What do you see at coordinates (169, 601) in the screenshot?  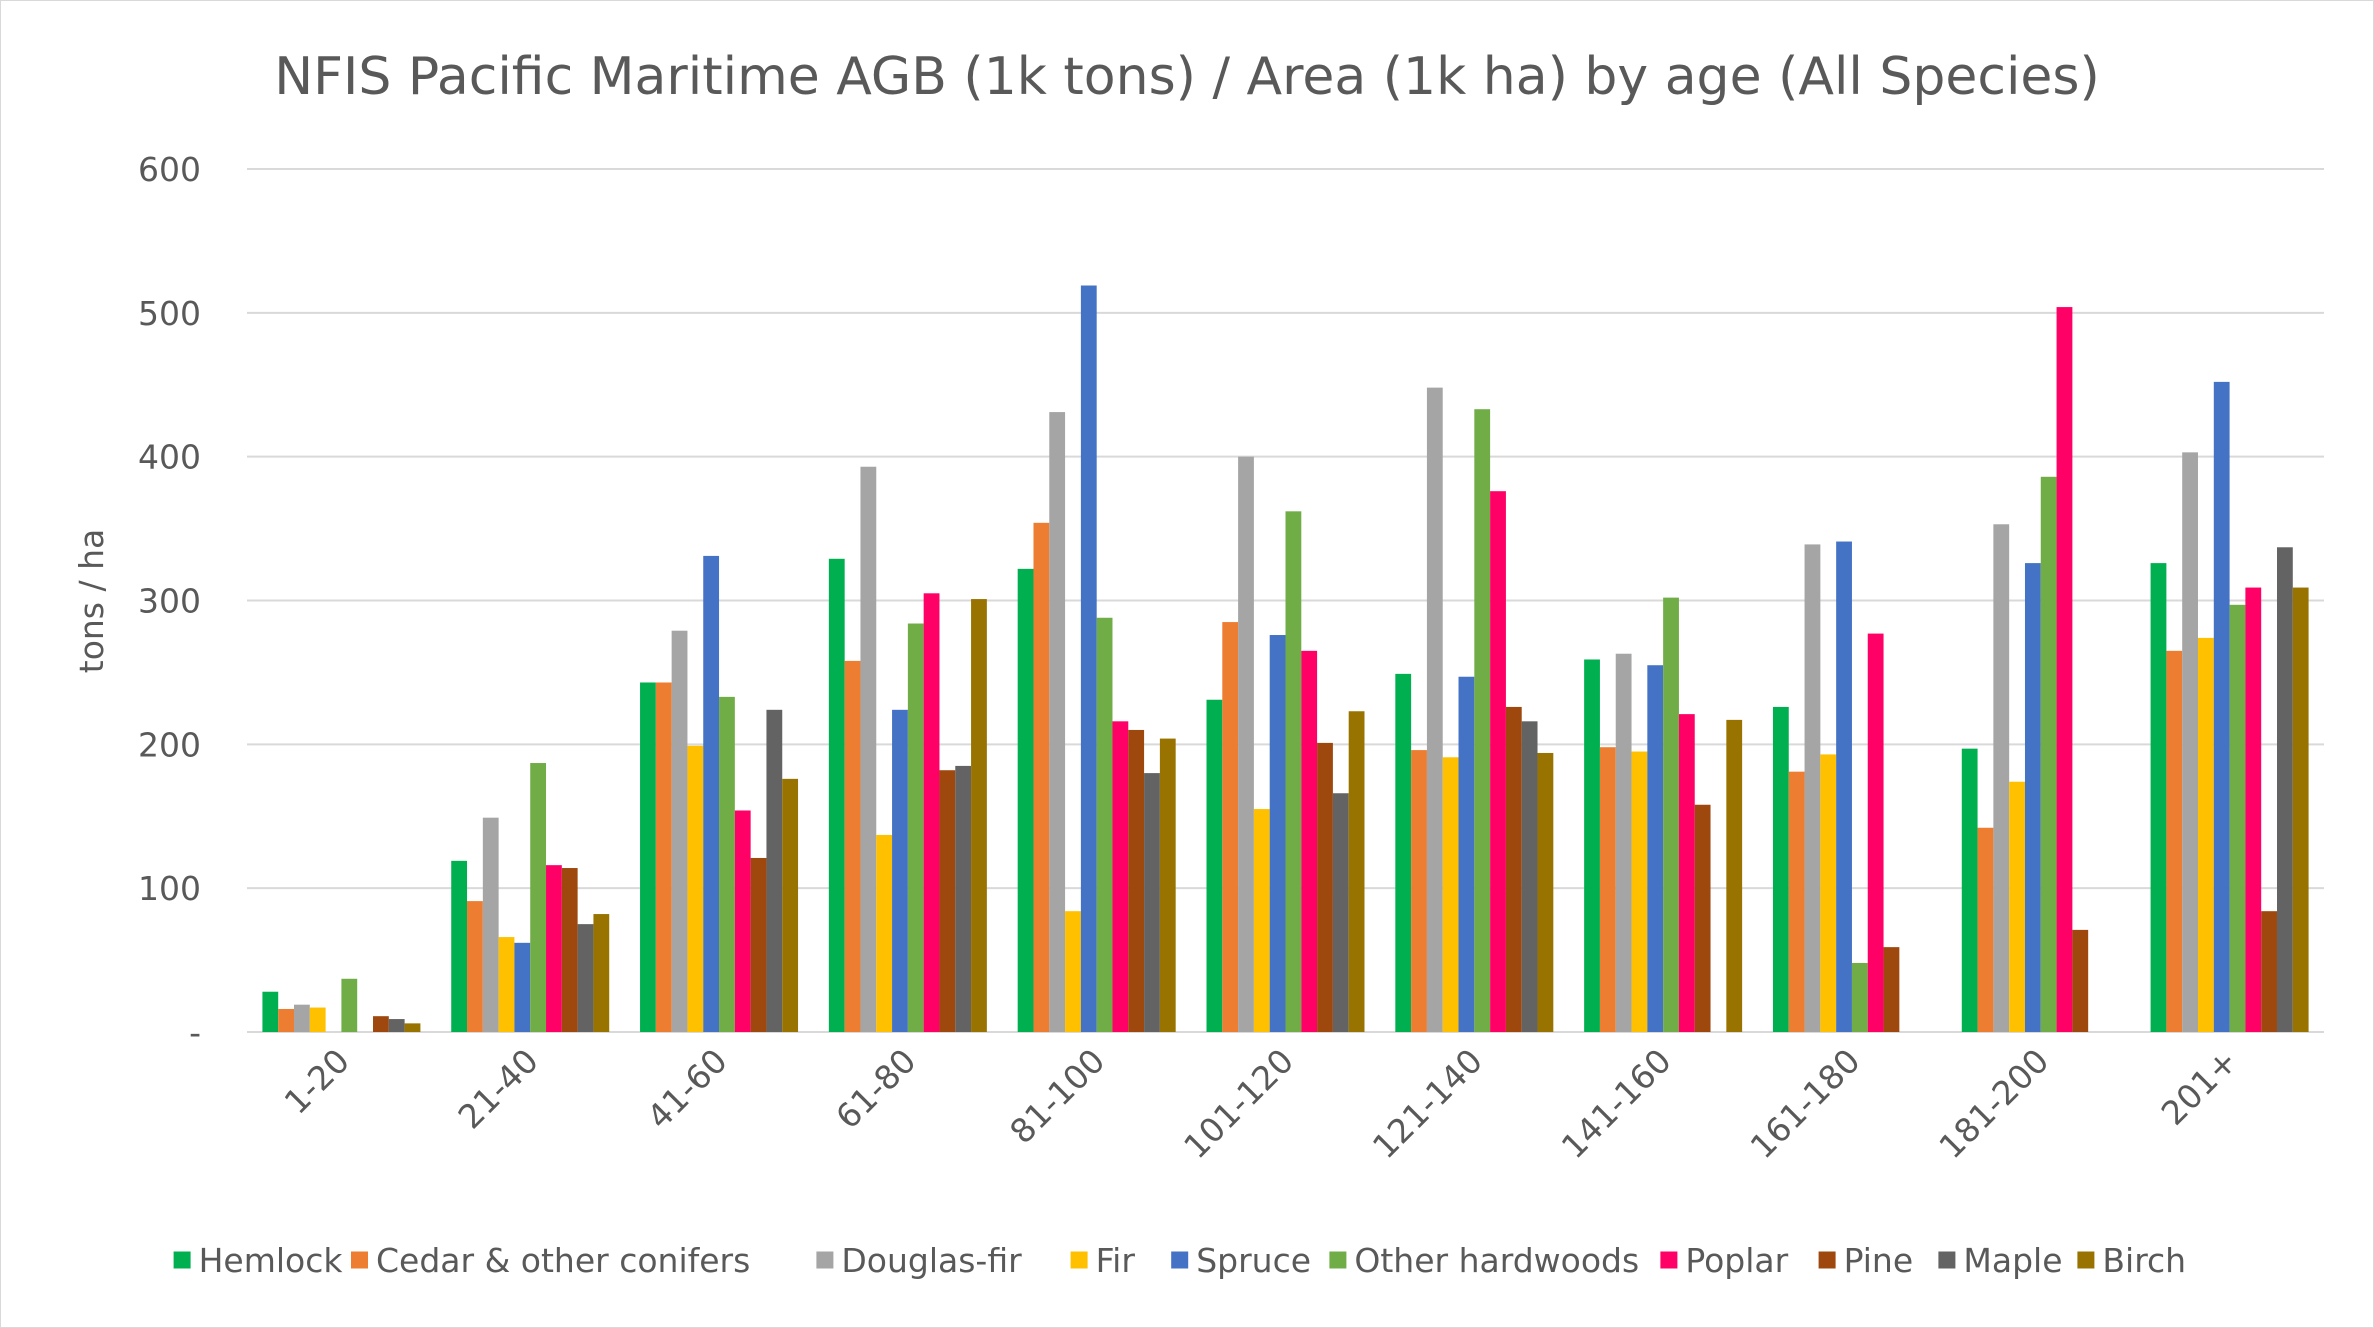 I see `y-axis-ticks: - 100 200 300 400 500 600` at bounding box center [169, 601].